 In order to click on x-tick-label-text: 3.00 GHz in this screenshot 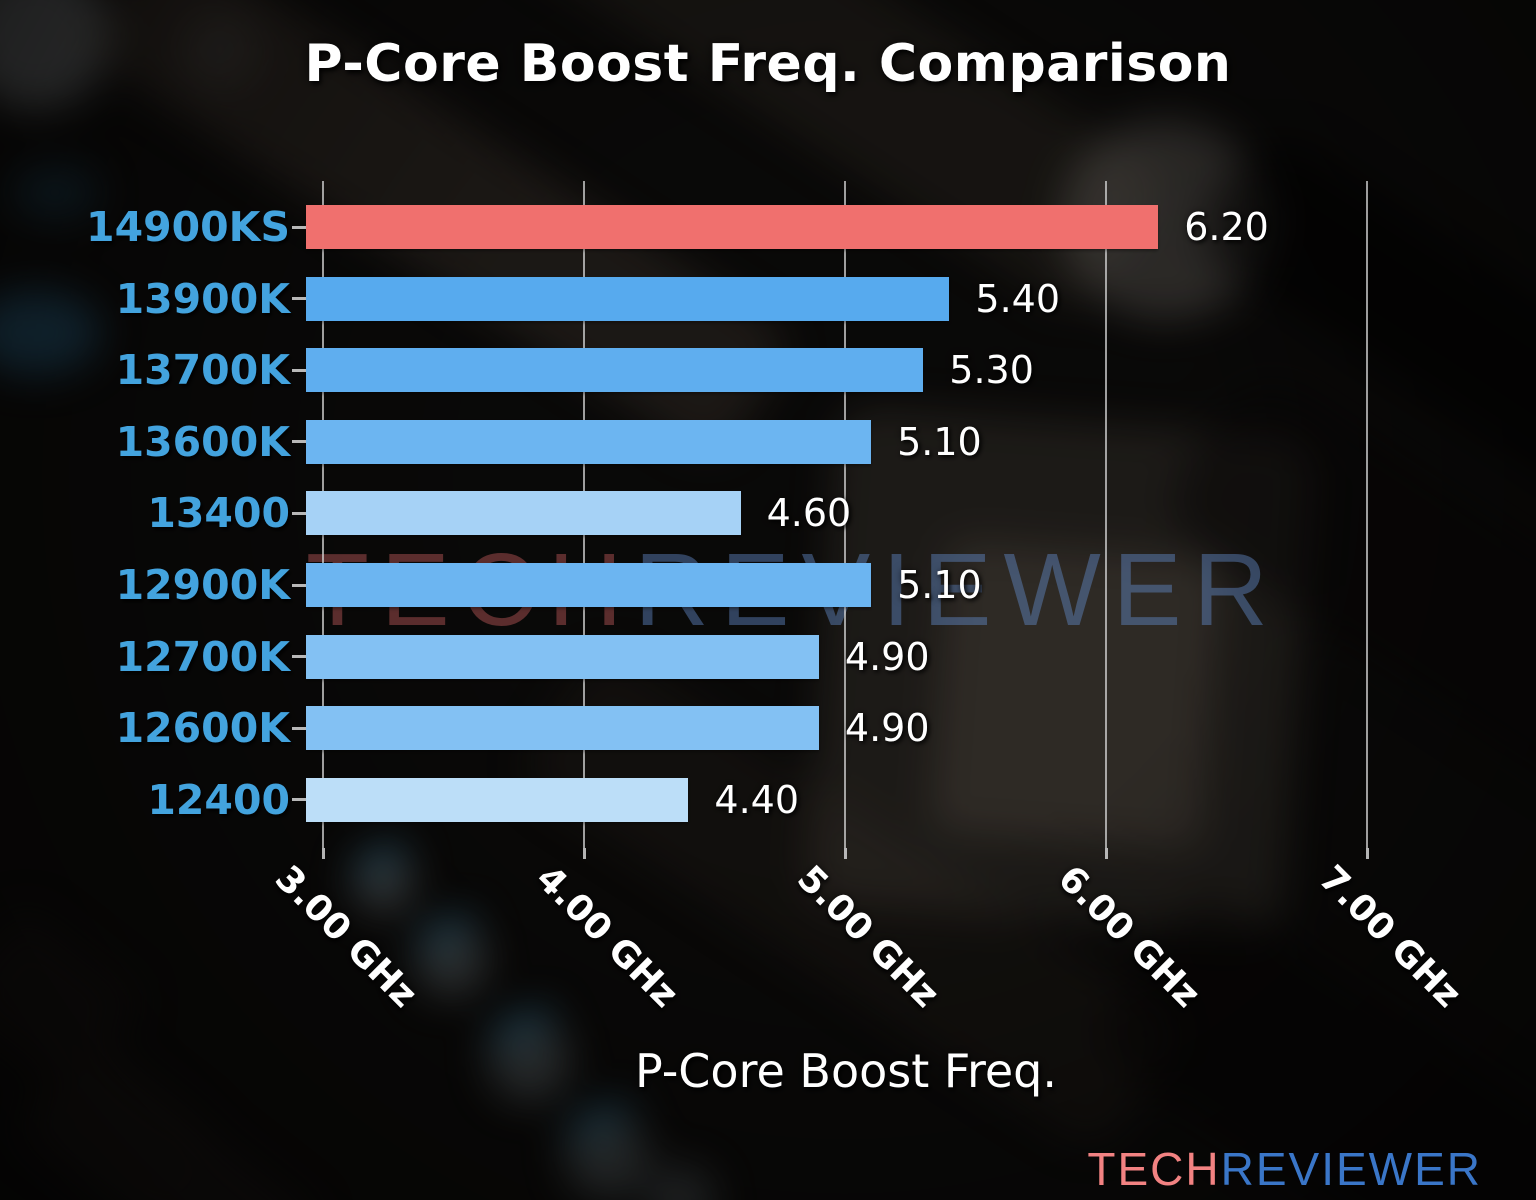, I will do `click(346, 937)`.